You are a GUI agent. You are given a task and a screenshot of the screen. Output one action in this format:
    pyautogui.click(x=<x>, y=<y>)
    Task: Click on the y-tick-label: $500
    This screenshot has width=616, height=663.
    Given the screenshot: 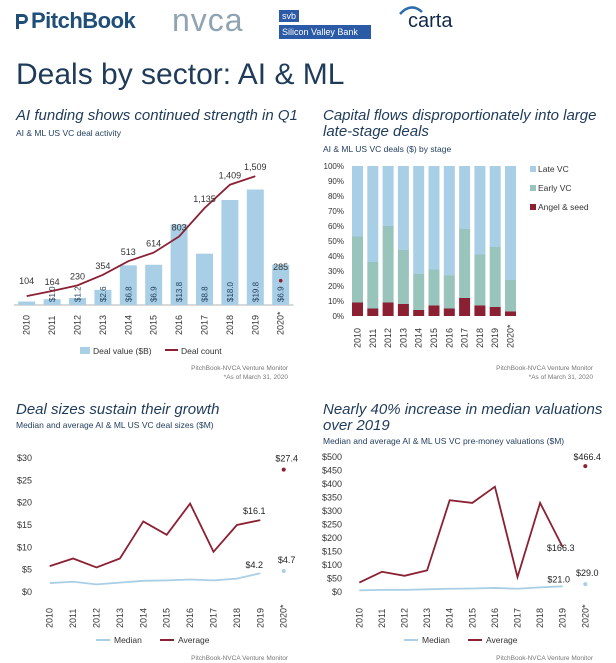 What is the action you would take?
    pyautogui.click(x=332, y=457)
    